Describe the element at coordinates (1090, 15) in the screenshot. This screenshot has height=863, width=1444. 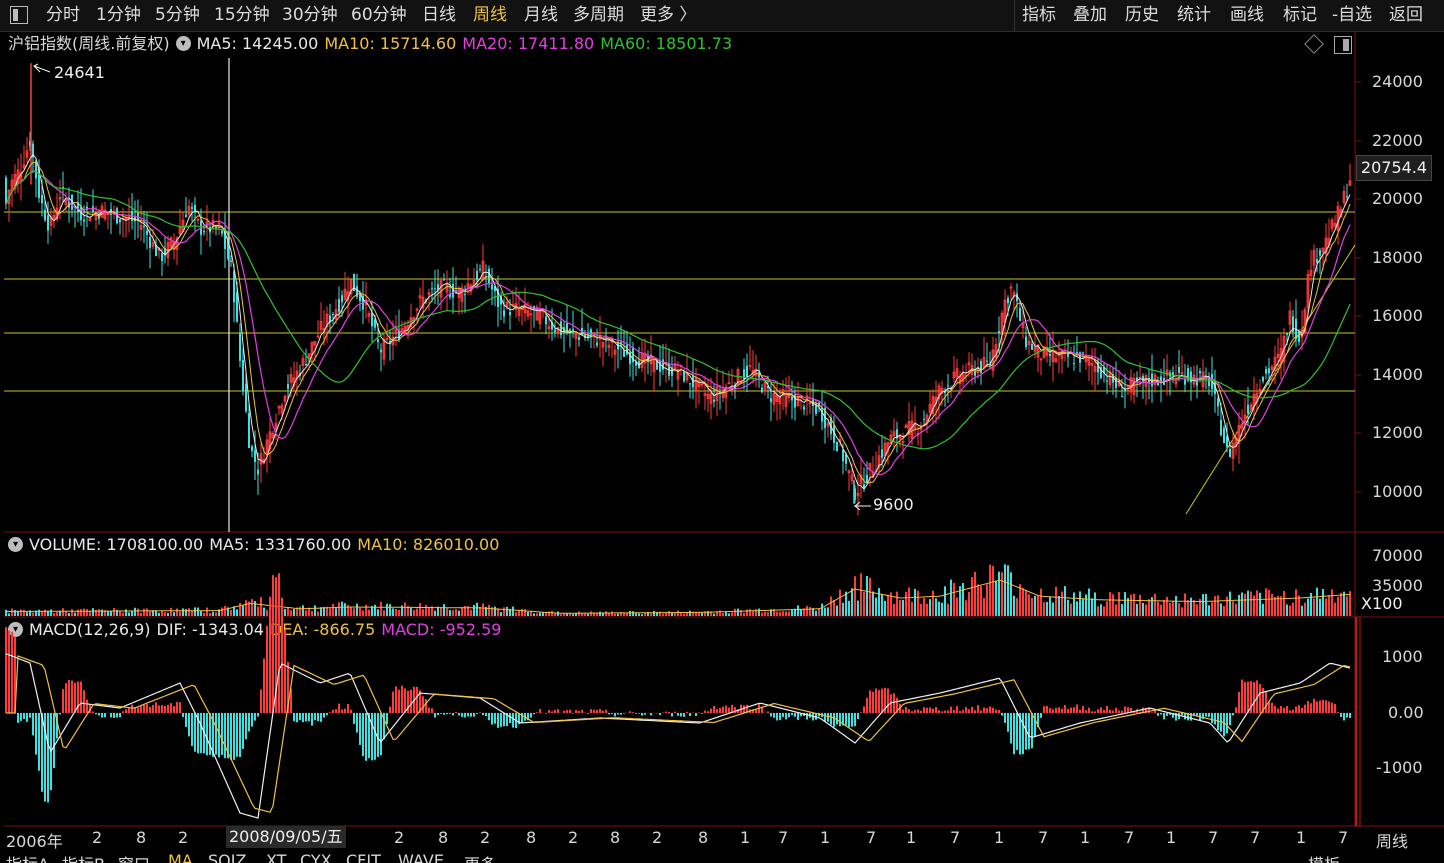
I see `tool-overlay: 叠加` at that location.